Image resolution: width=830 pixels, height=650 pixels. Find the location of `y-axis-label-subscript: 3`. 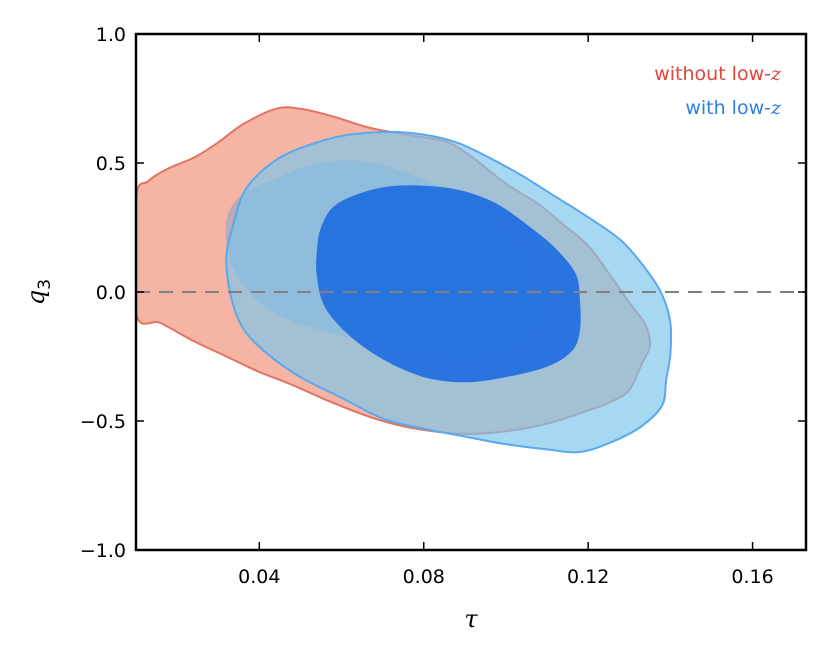

y-axis-label-subscript: 3 is located at coordinates (45, 284).